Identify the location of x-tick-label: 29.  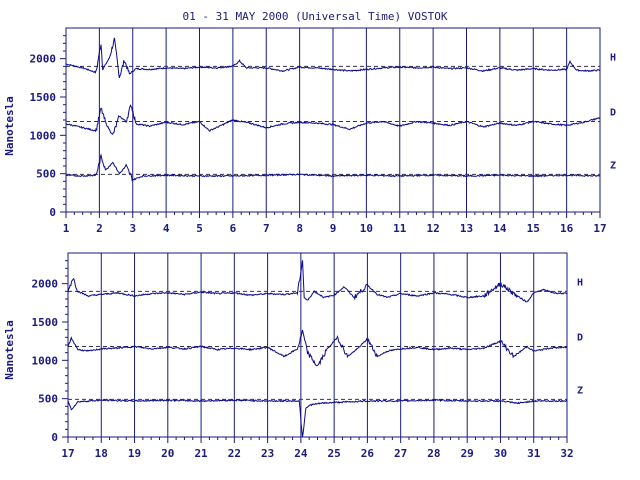
(467, 453).